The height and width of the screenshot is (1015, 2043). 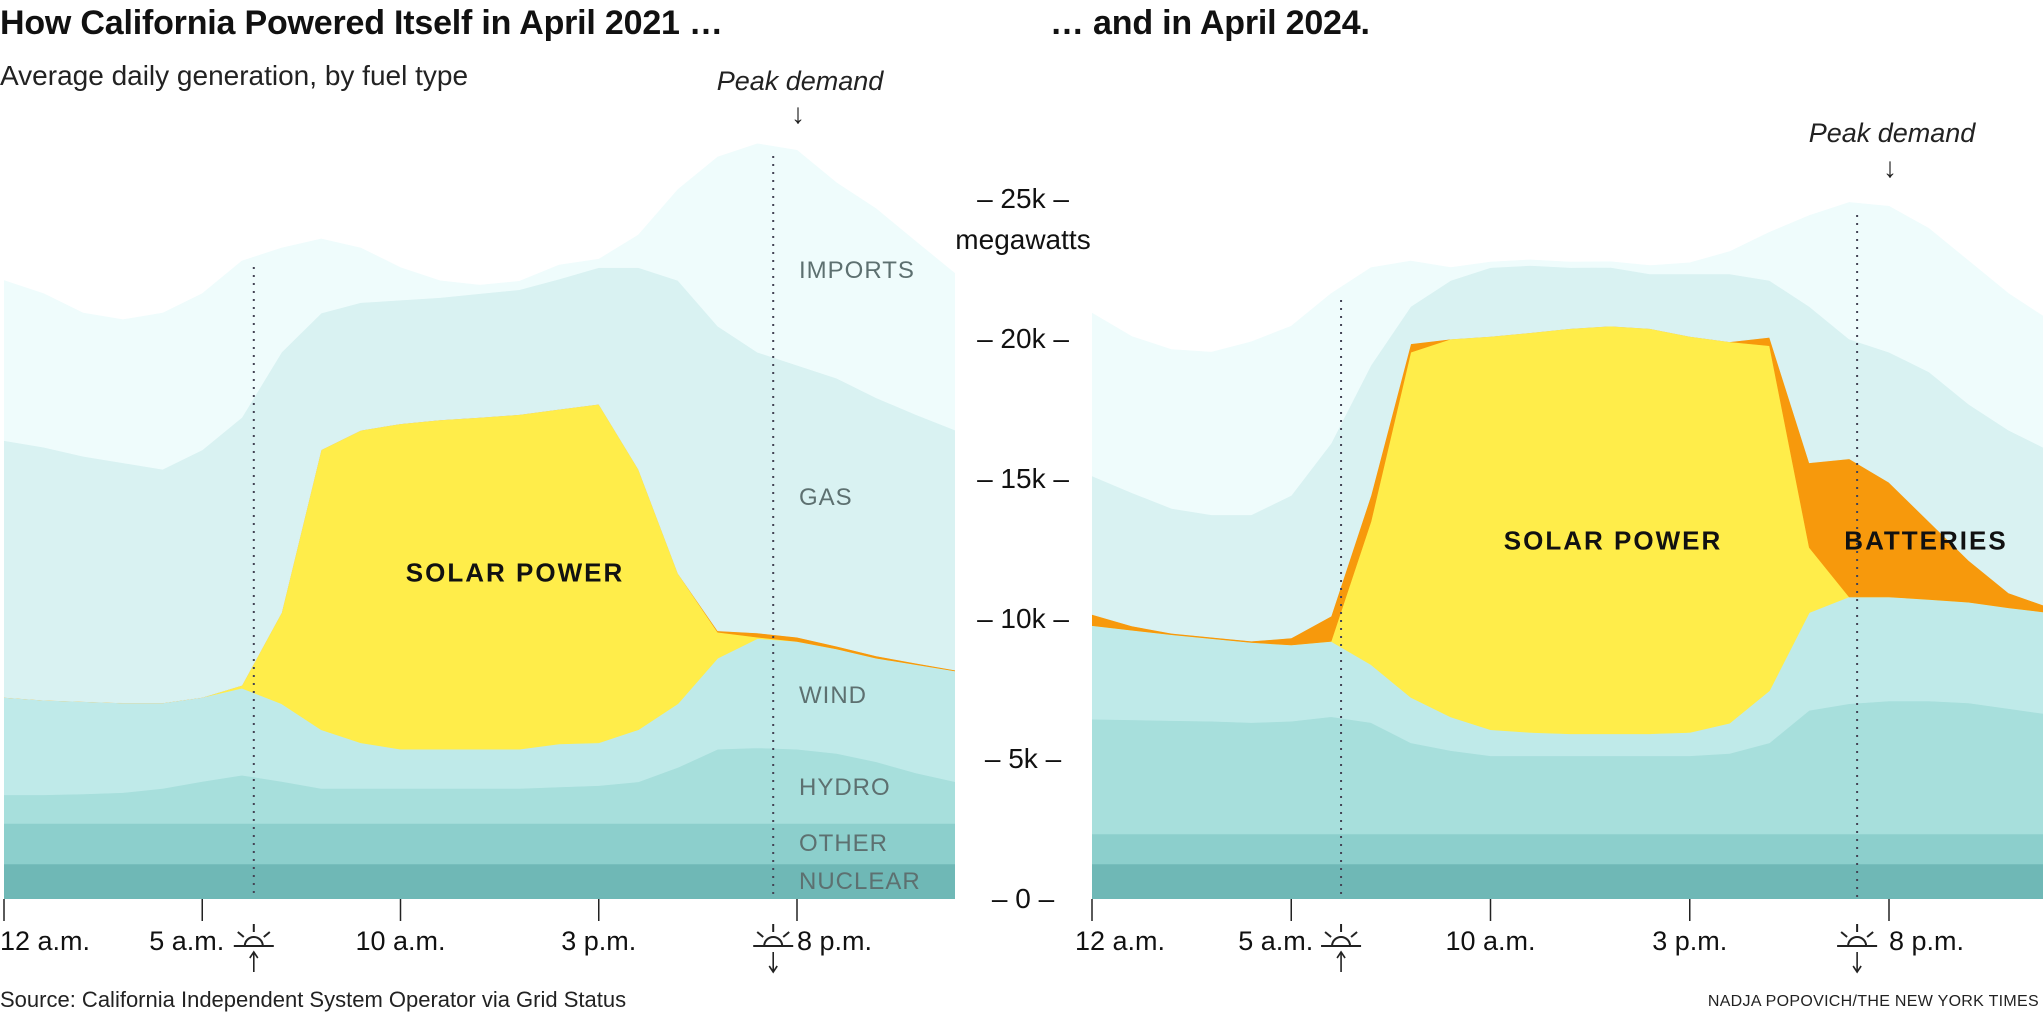 I want to click on y-tick-label: 10k, so click(x=1023, y=618).